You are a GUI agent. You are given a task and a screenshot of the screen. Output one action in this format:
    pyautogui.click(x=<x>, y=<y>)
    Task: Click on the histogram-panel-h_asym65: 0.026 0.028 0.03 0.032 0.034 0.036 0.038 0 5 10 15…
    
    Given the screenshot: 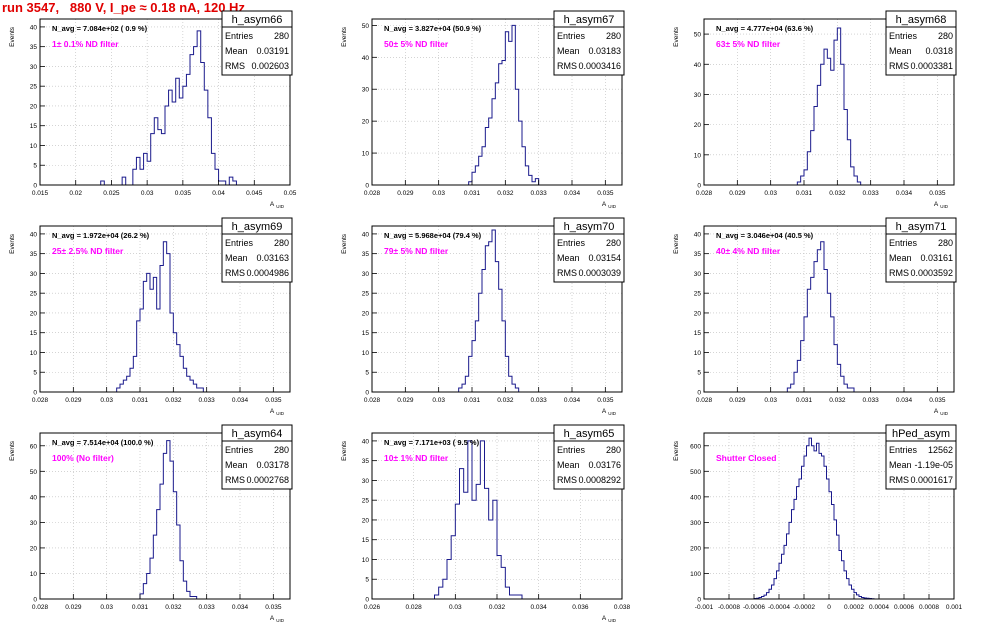 What is the action you would take?
    pyautogui.click(x=486, y=523)
    